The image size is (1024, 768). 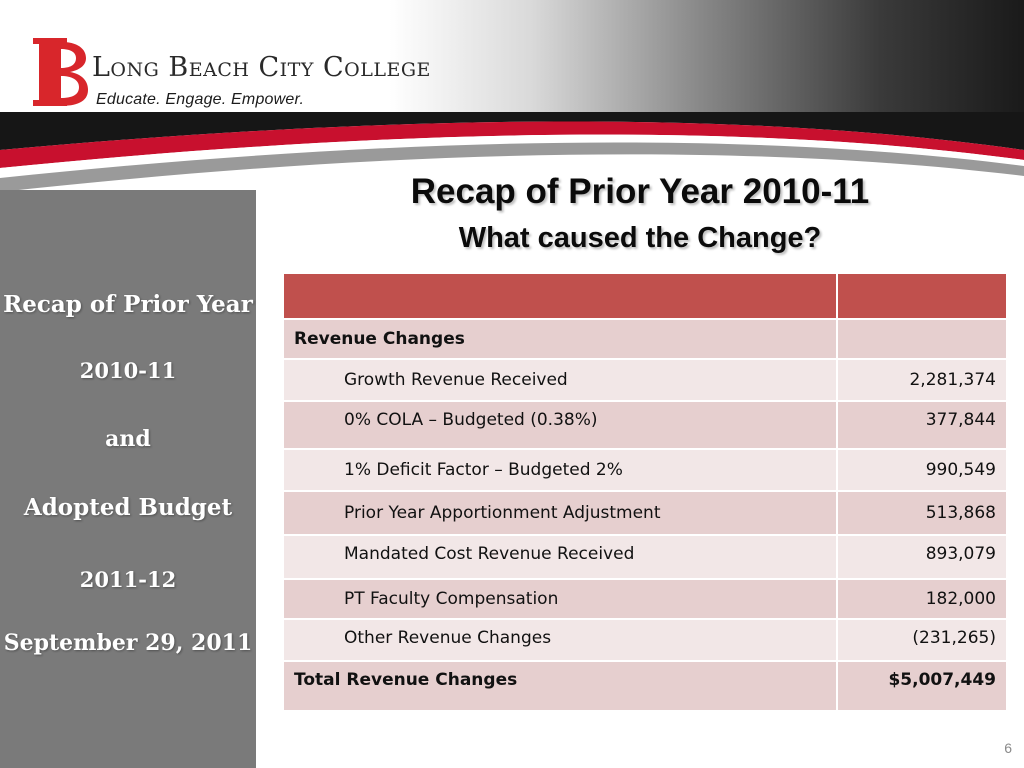 I want to click on table-total-row: Total Revenue Changes $5,007,449, so click(x=645, y=686).